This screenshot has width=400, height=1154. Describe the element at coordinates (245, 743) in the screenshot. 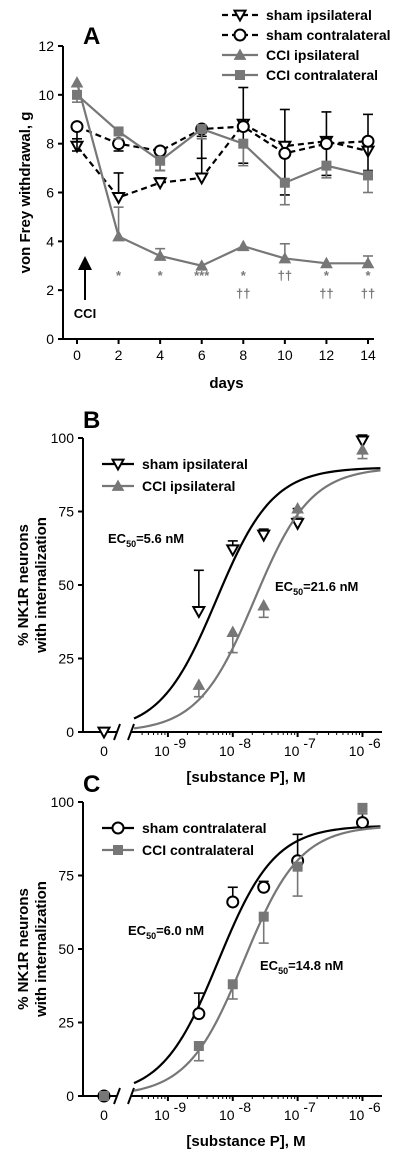

I see `x-tick-exponent: -8` at that location.